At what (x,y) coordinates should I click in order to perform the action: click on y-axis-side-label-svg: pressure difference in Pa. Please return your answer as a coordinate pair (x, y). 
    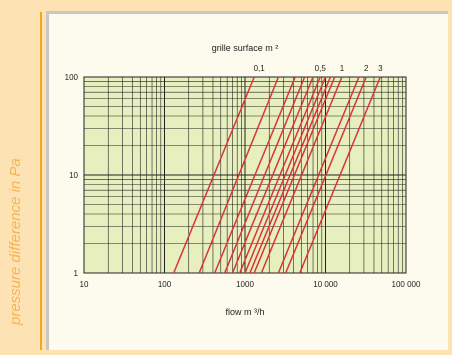
    Looking at the image, I should click on (15, 242).